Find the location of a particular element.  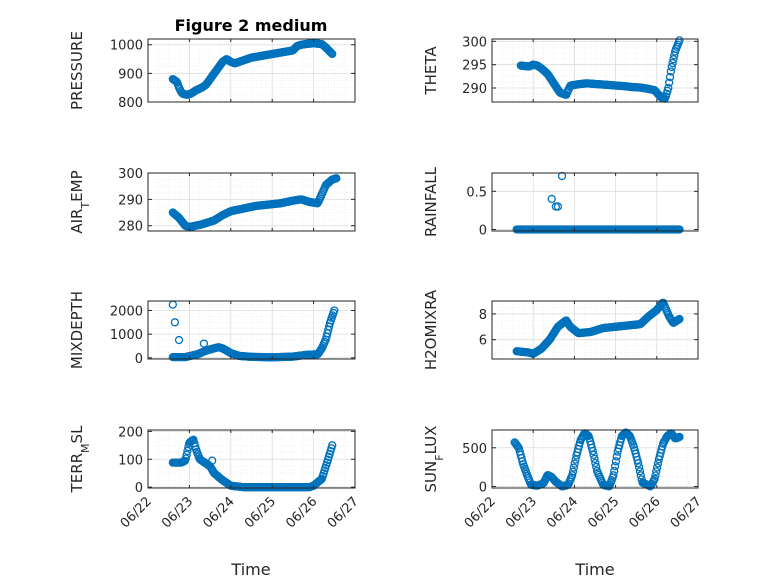

plot-area is located at coordinates (595, 202).